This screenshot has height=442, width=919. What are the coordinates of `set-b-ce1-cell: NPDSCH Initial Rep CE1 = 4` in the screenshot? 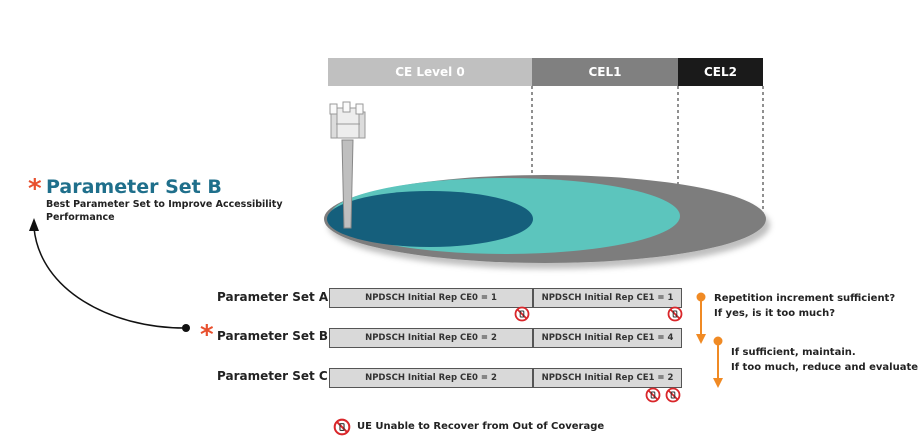 It's located at (607, 338).